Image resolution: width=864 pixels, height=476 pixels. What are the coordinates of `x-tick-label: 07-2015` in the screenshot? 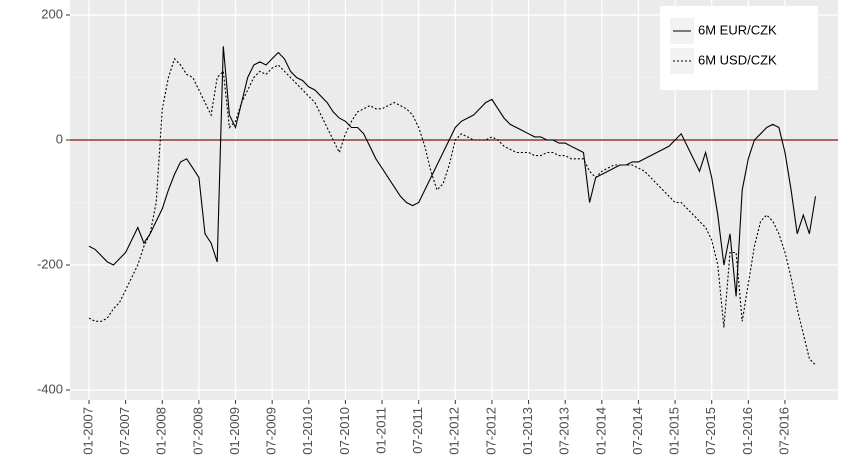 It's located at (710, 431).